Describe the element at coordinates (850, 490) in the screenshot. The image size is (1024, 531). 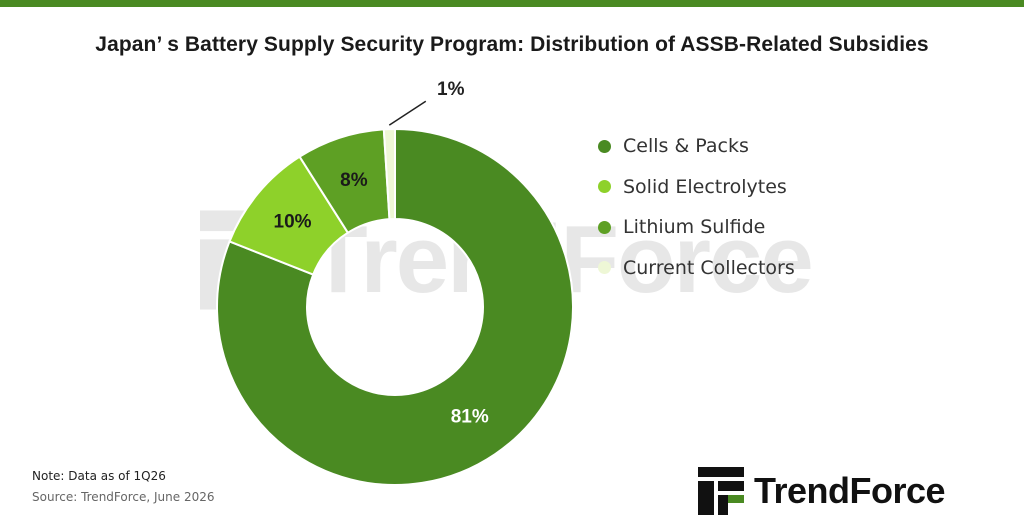
I see `brand-name: TrendForce` at that location.